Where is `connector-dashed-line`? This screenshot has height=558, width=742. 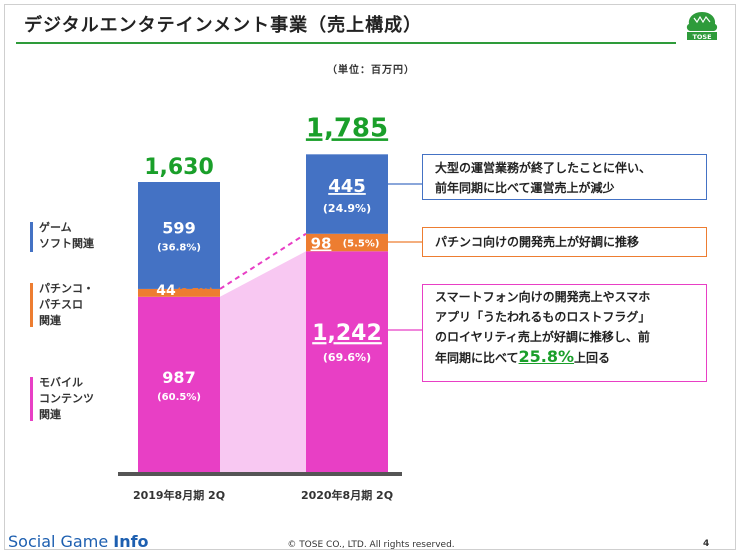 connector-dashed-line is located at coordinates (263, 261).